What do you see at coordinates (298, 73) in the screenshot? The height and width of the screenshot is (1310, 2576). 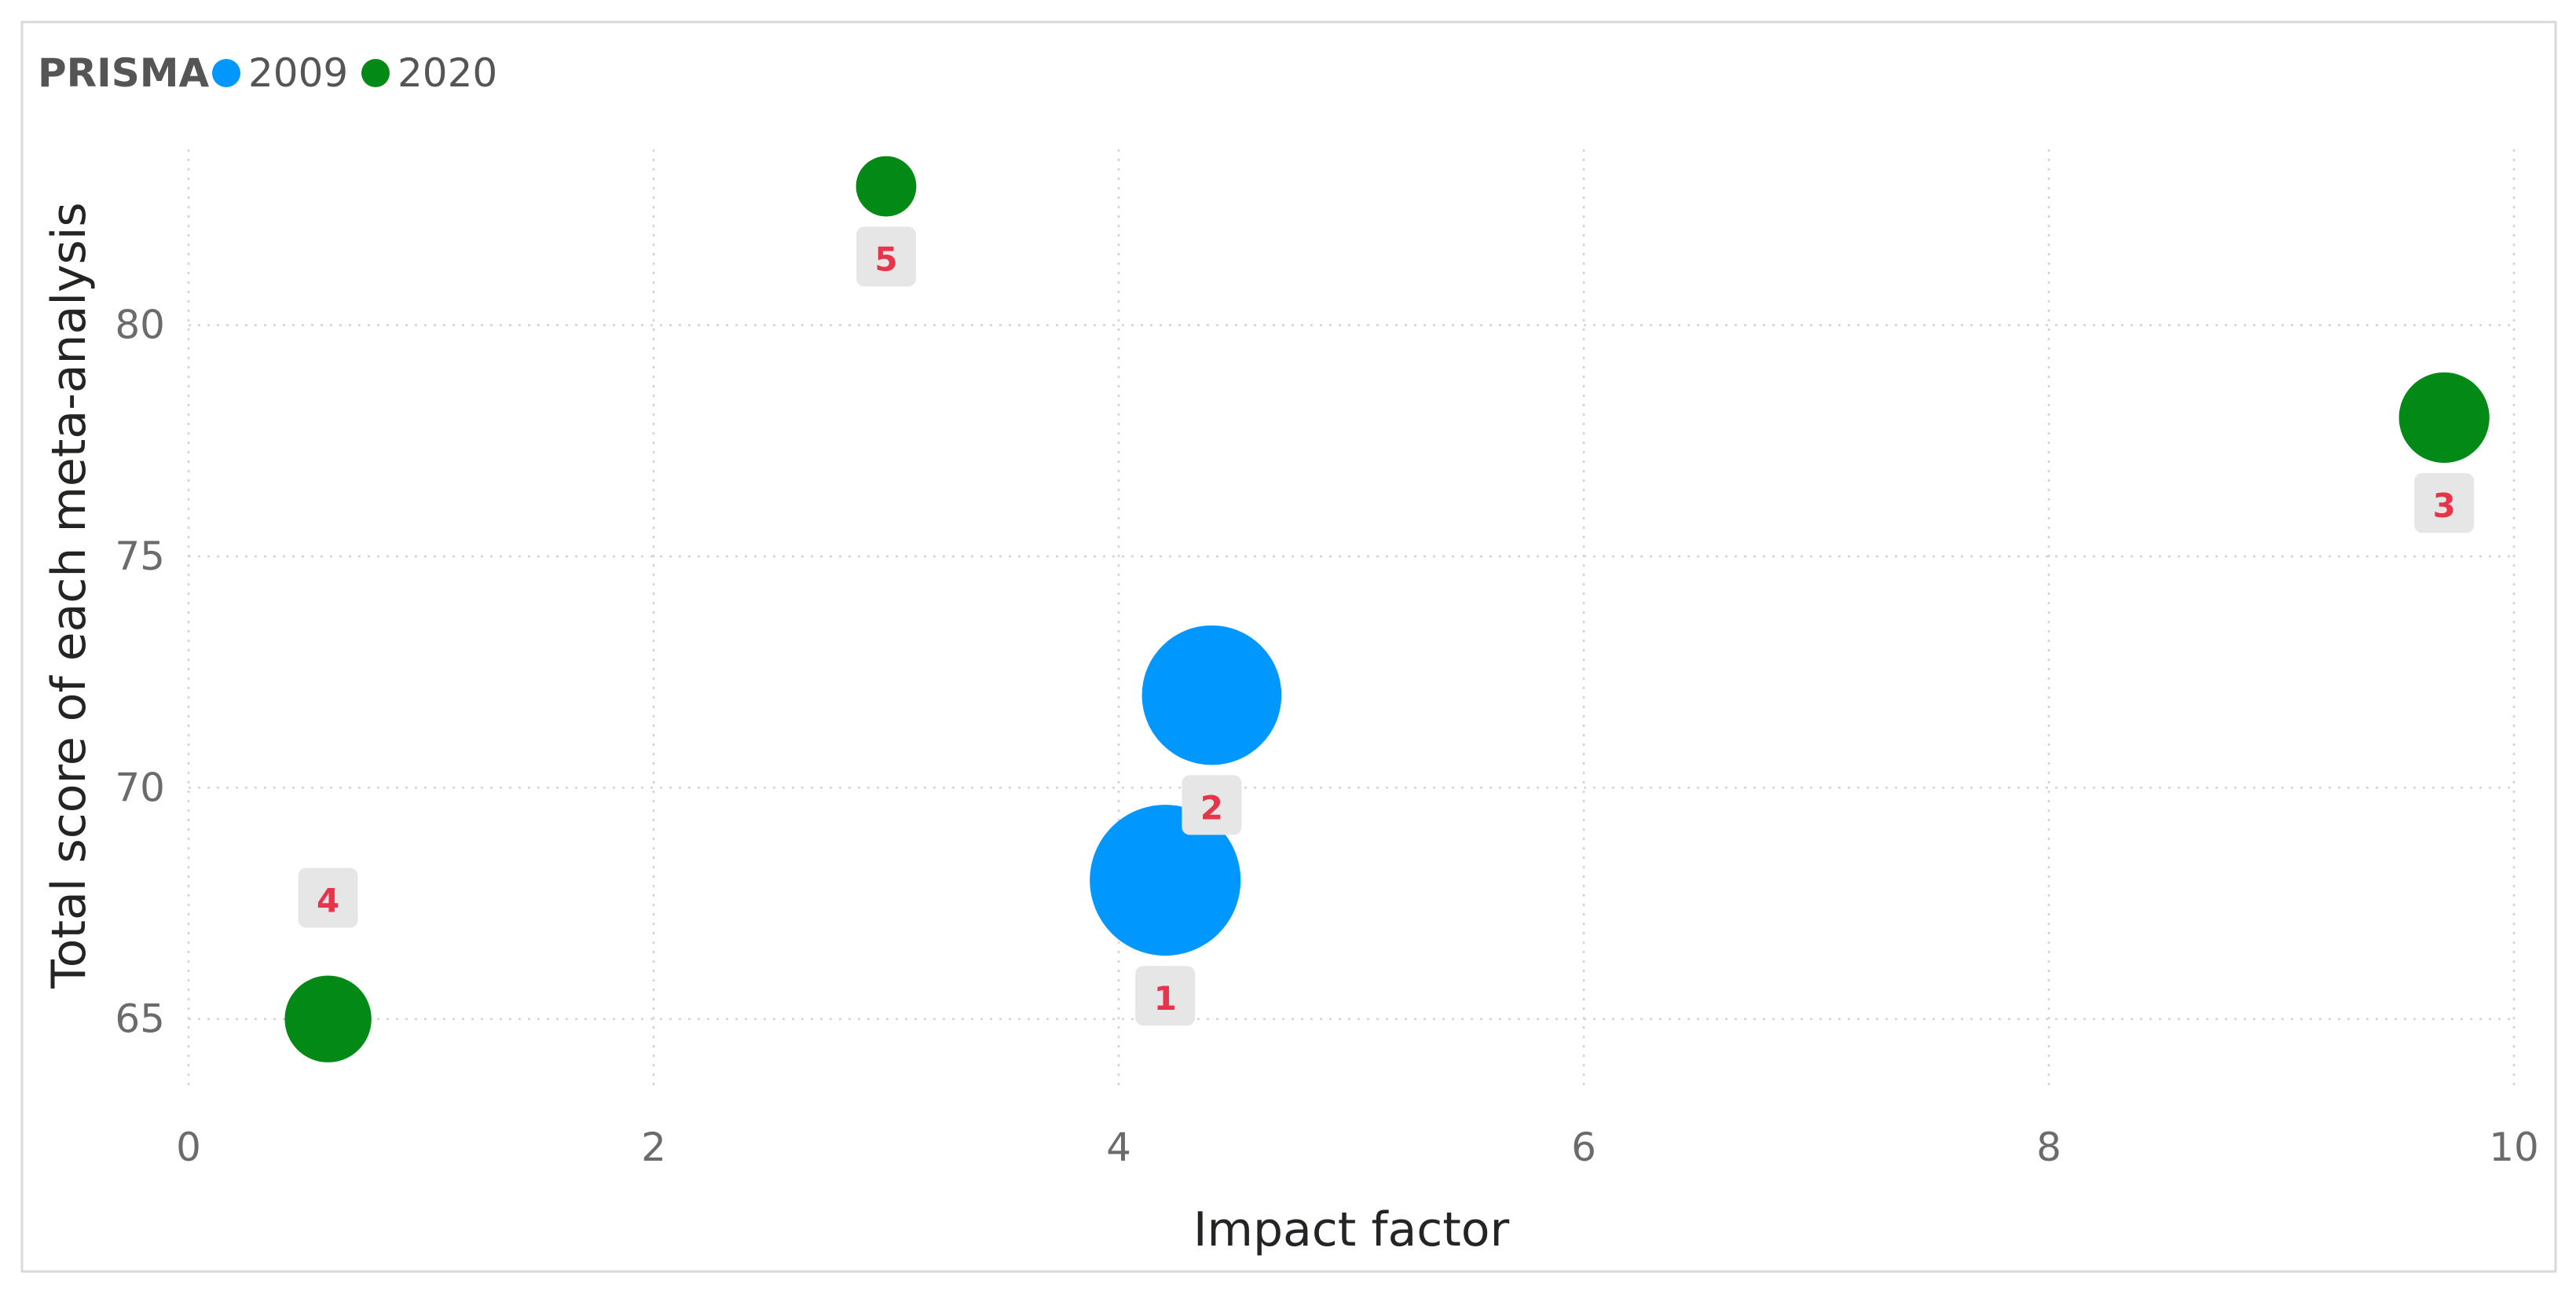 I see `legend-label: 2009` at bounding box center [298, 73].